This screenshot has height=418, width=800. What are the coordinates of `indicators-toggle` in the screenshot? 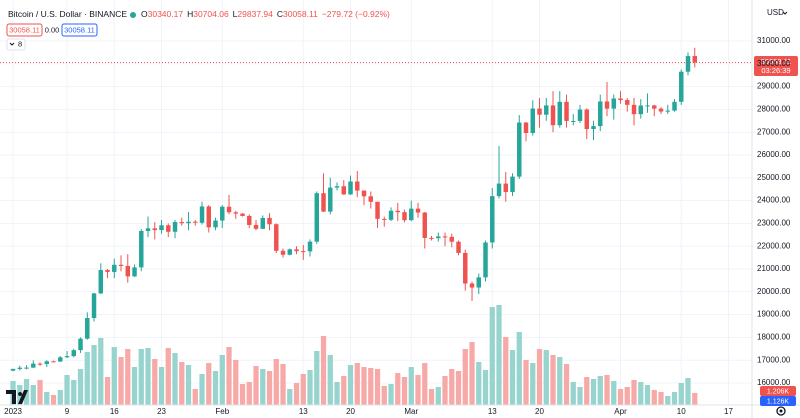 It's located at (16, 44).